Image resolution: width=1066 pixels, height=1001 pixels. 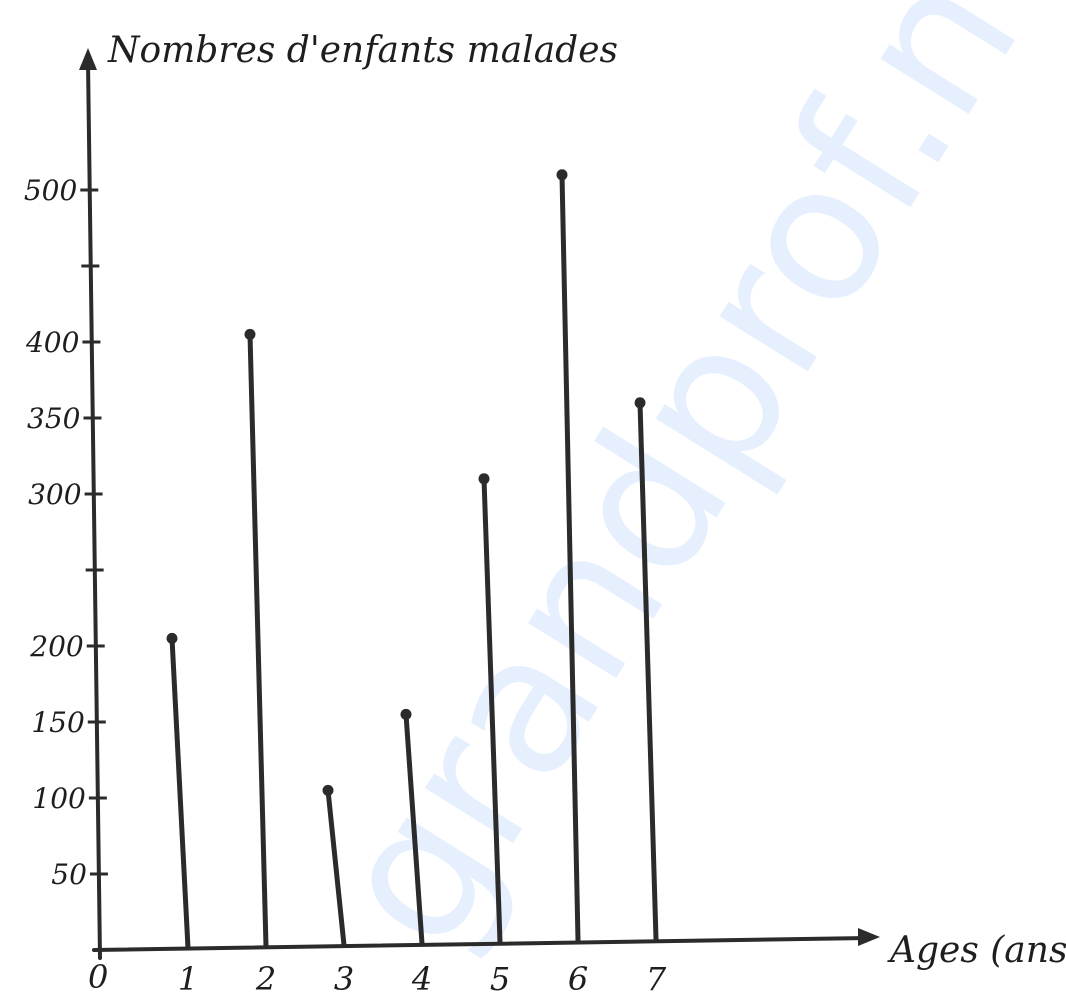 What do you see at coordinates (69, 874) in the screenshot?
I see `y-tick-label-50: 50` at bounding box center [69, 874].